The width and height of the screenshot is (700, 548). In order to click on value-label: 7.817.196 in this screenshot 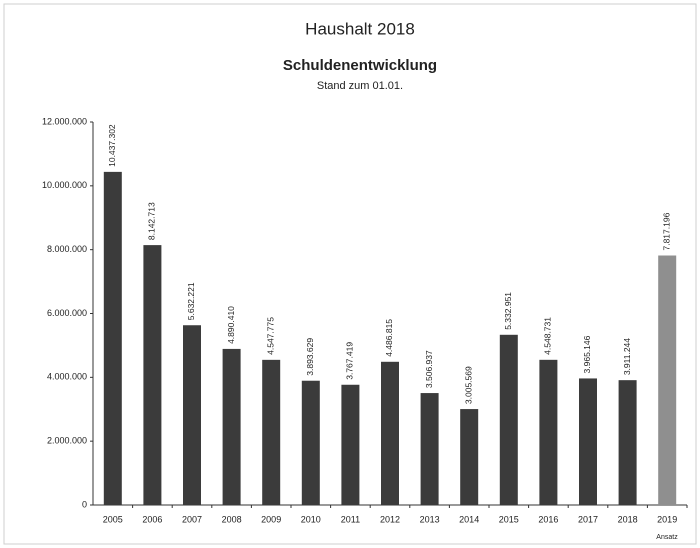, I will do `click(666, 231)`.